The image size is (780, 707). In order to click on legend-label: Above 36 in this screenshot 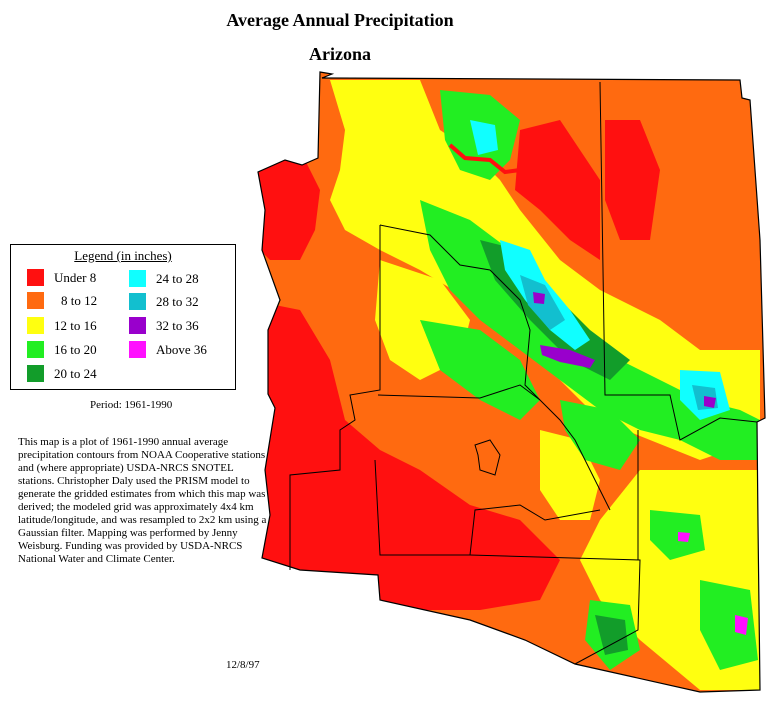, I will do `click(181, 349)`.